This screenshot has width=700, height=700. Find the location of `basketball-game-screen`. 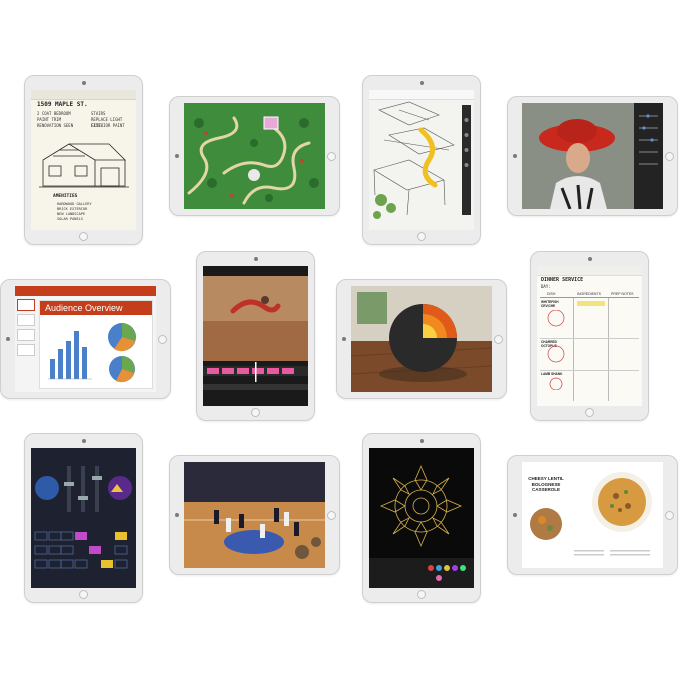

basketball-game-screen is located at coordinates (254, 515).